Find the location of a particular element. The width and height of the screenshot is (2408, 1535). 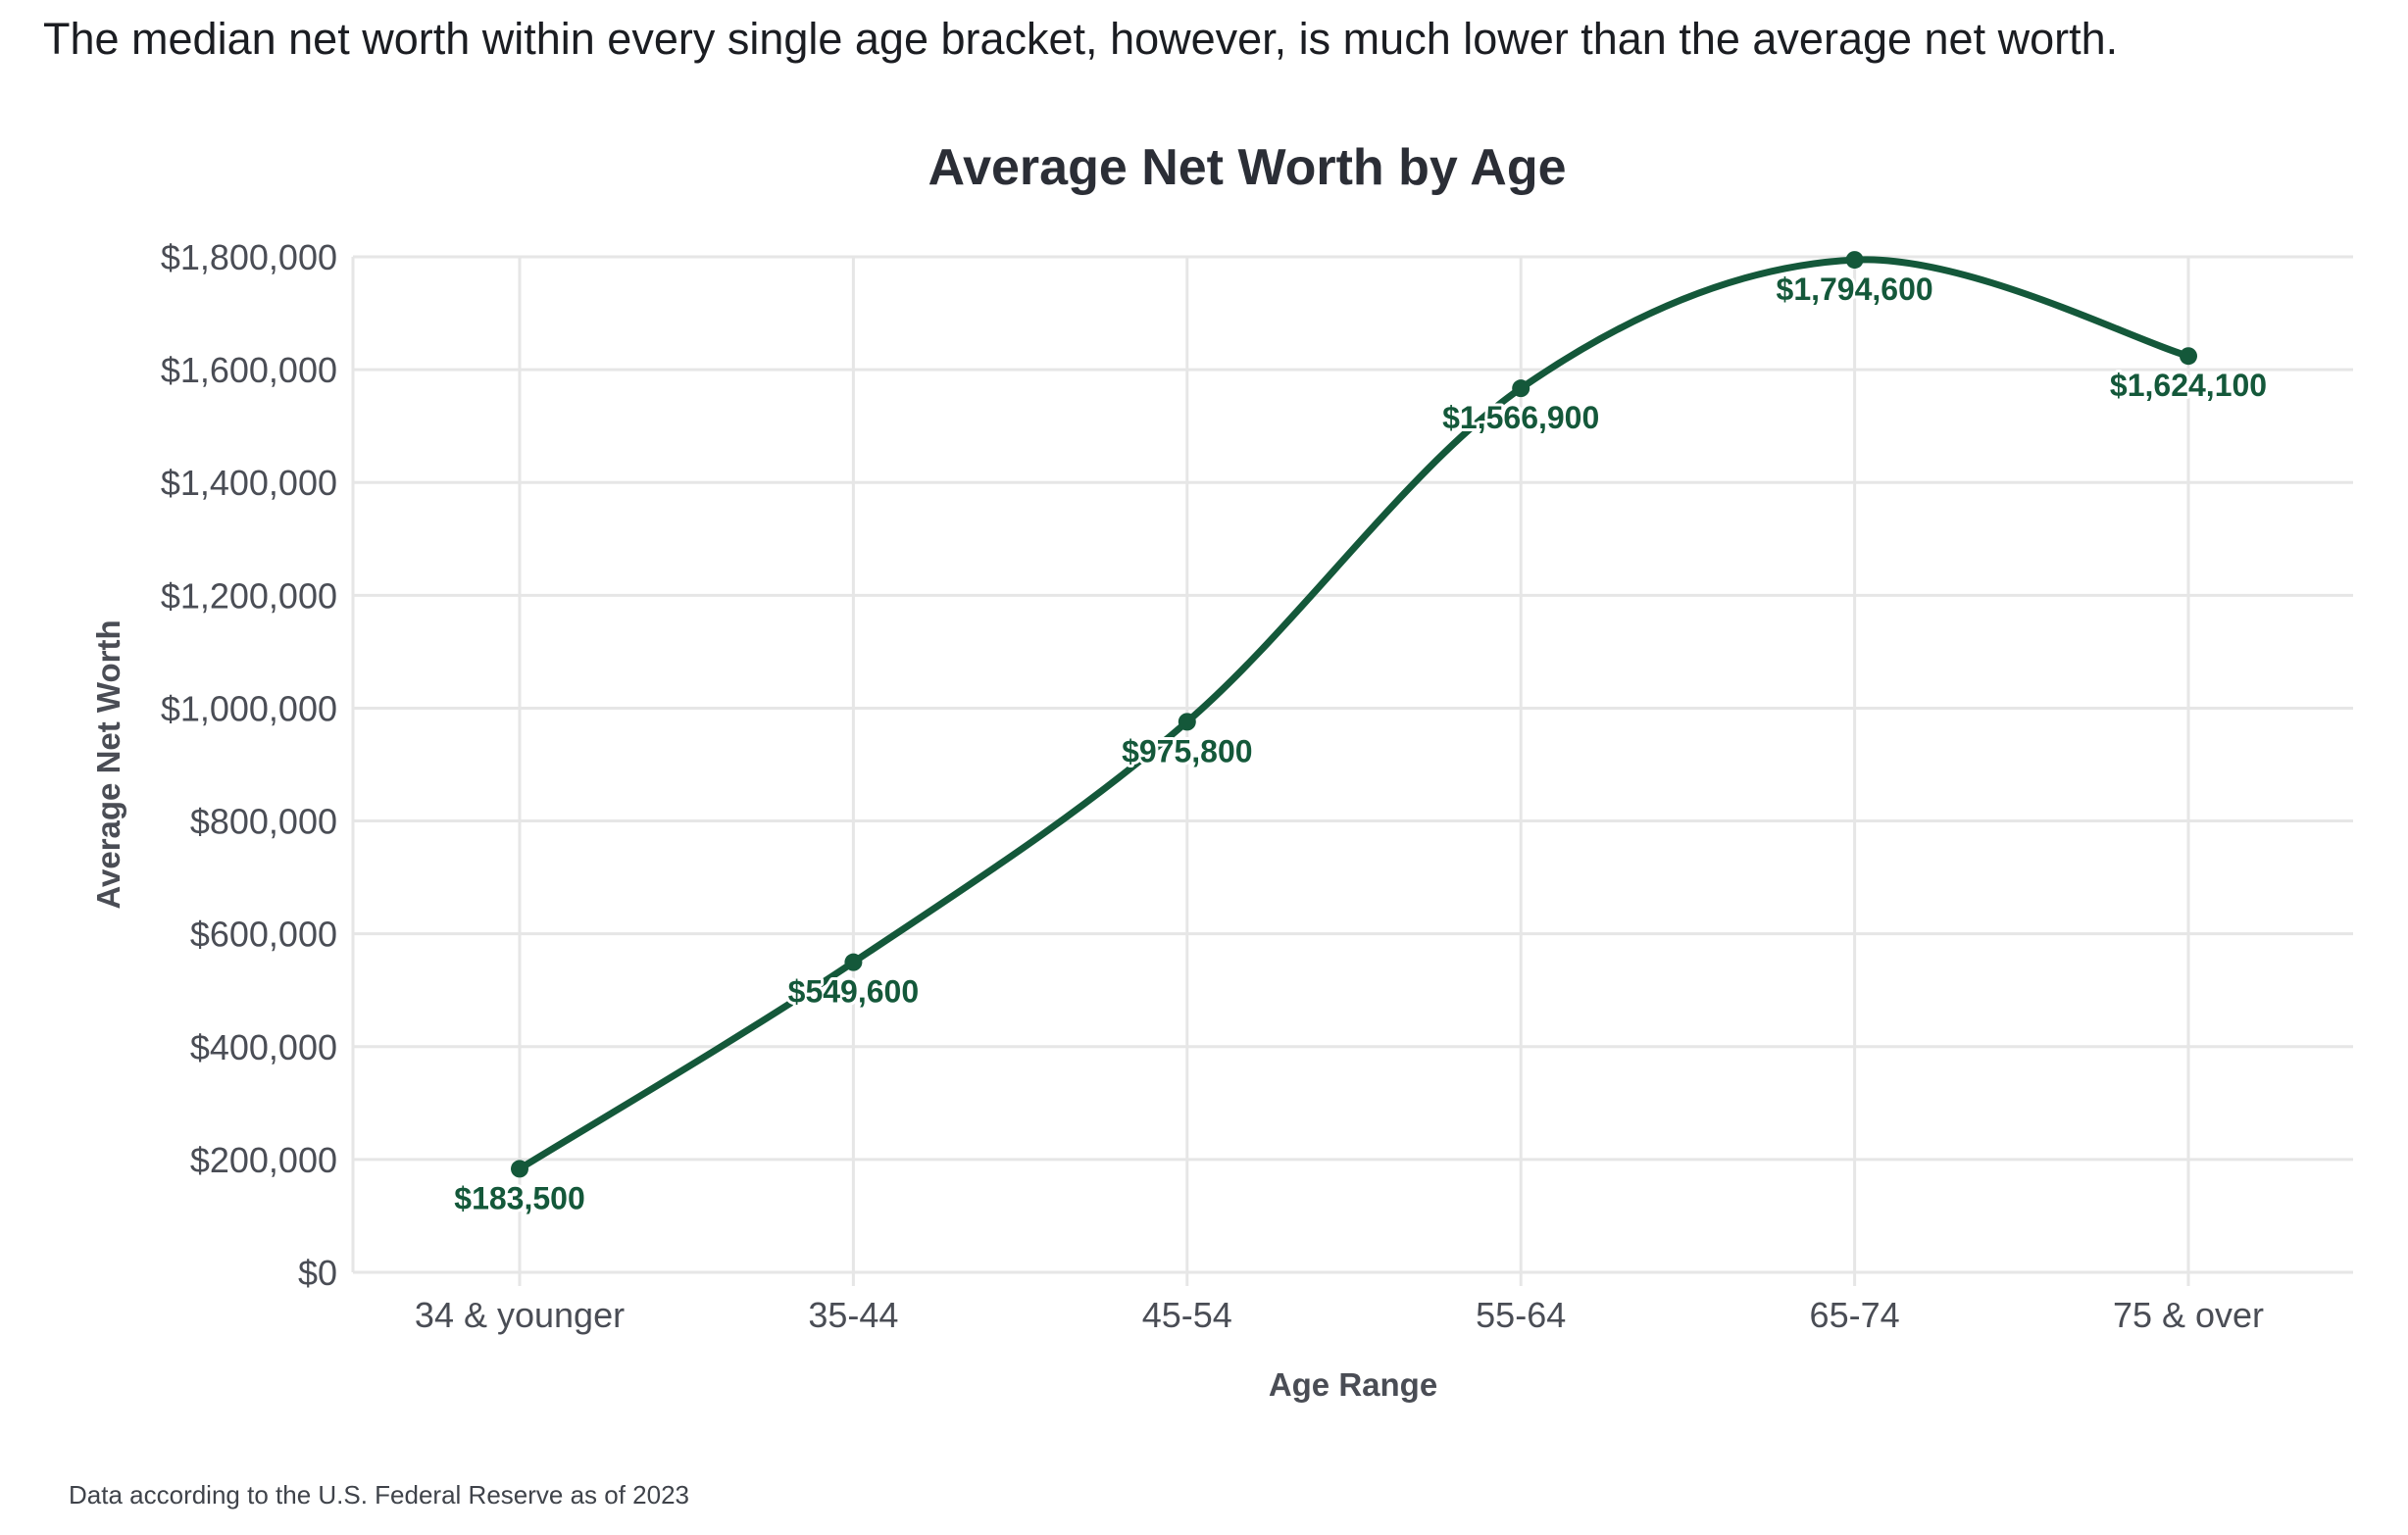

y-tick-label: $0 is located at coordinates (317, 1273).